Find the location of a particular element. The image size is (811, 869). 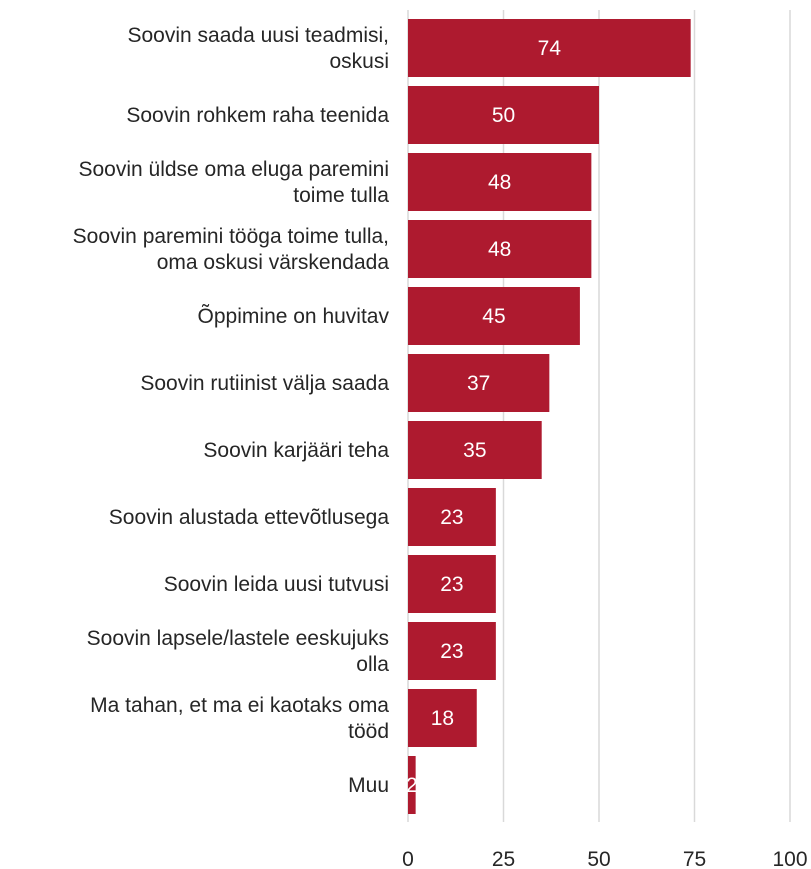

category-label-line: Soovin leida uusi tutvusi is located at coordinates (276, 584).